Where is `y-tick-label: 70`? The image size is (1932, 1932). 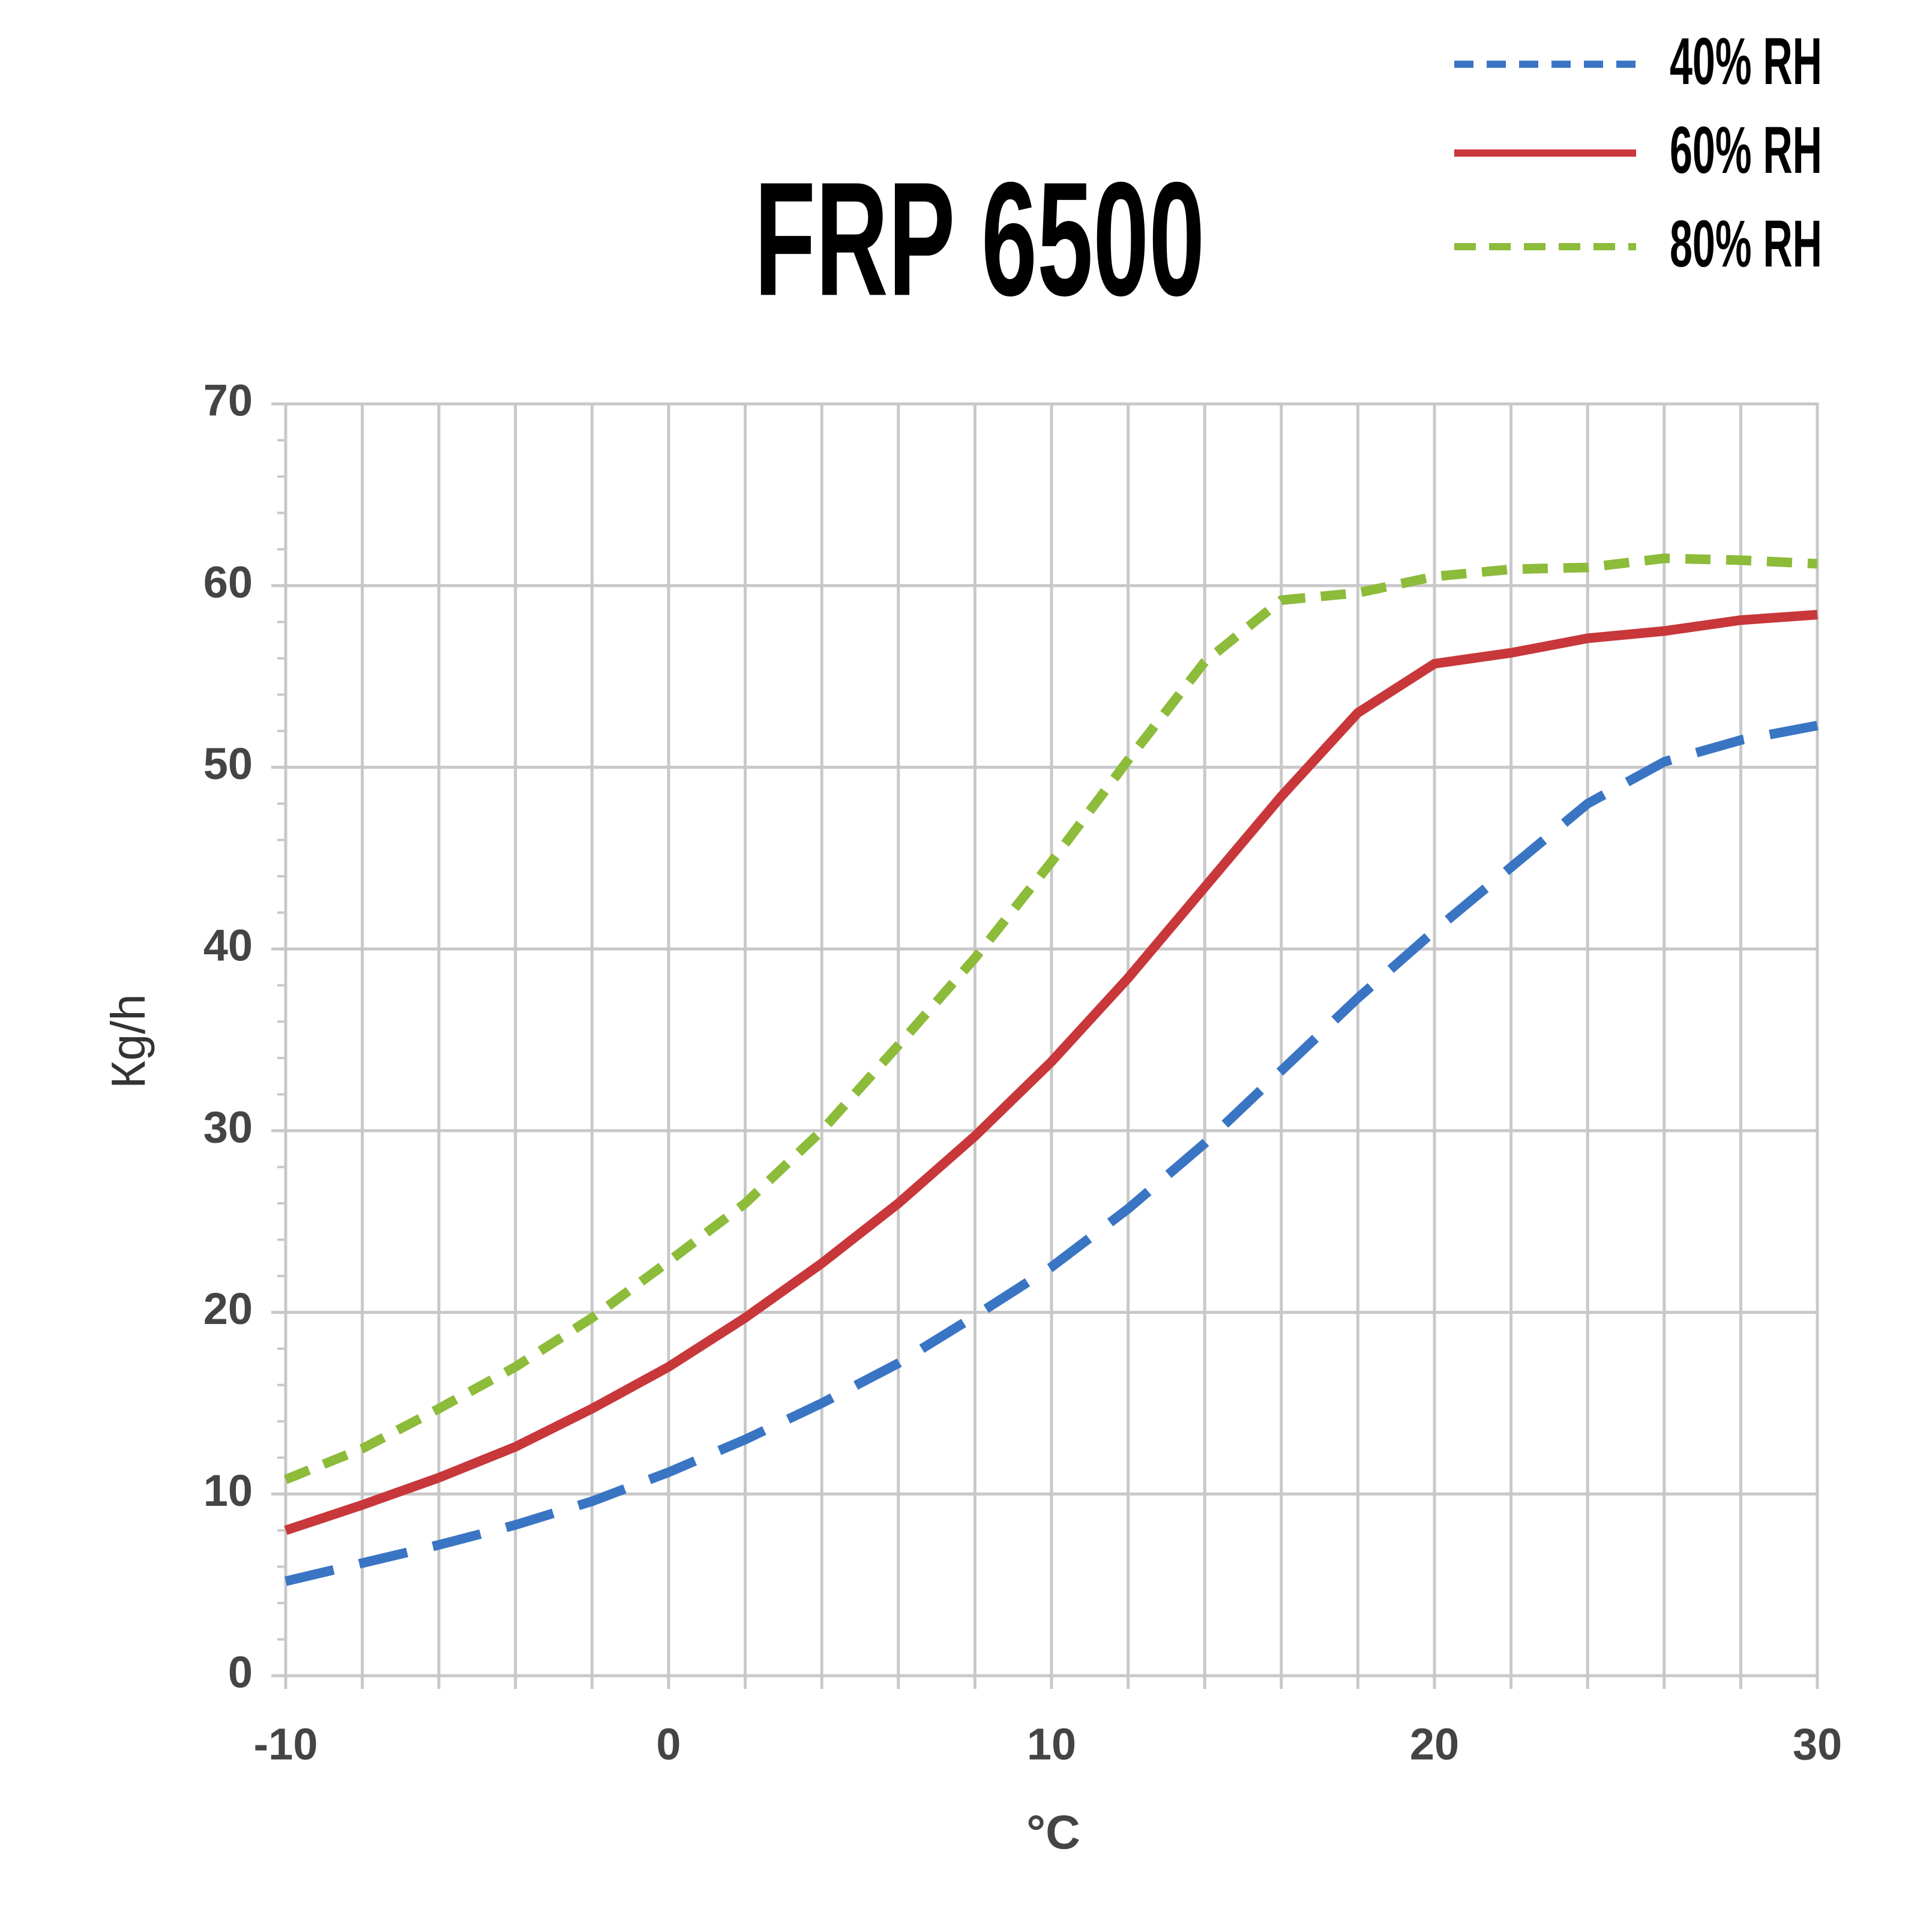
y-tick-label: 70 is located at coordinates (228, 401).